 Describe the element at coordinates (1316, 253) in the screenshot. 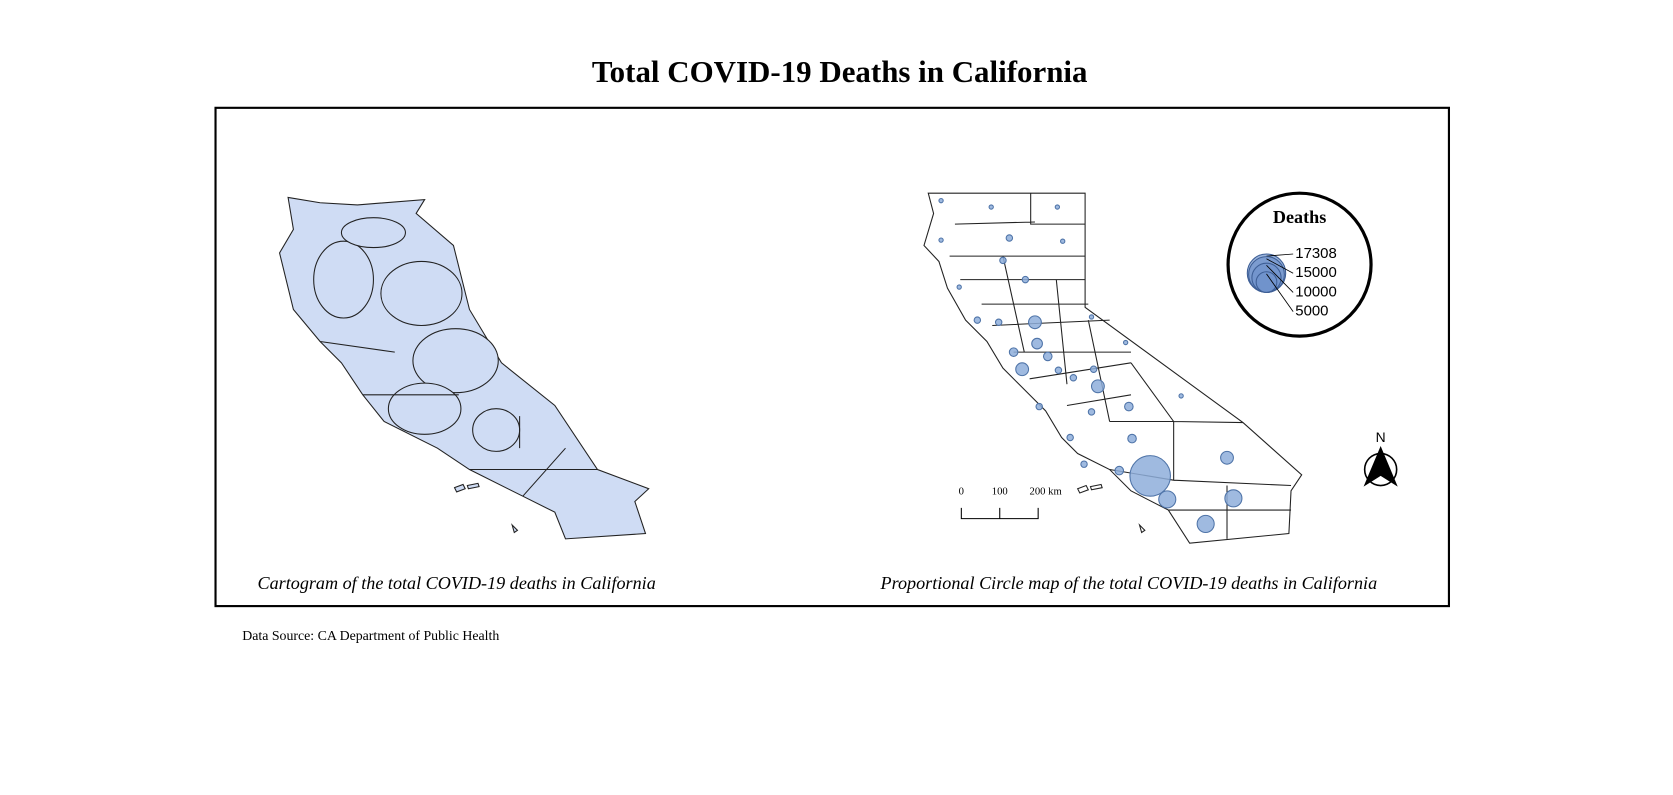

I see `legend-label: 17308` at that location.